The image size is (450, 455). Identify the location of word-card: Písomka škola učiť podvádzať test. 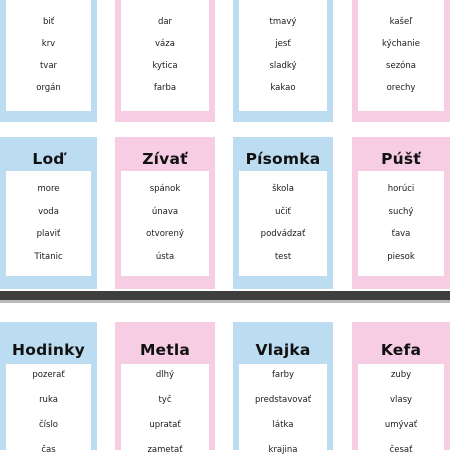
(283, 213).